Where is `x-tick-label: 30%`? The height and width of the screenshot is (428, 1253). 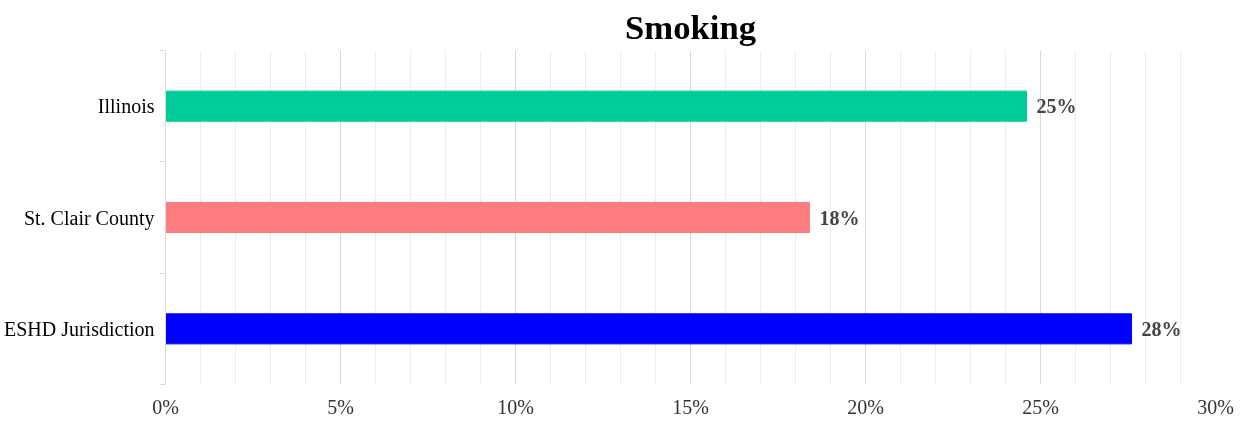 x-tick-label: 30% is located at coordinates (1215, 406).